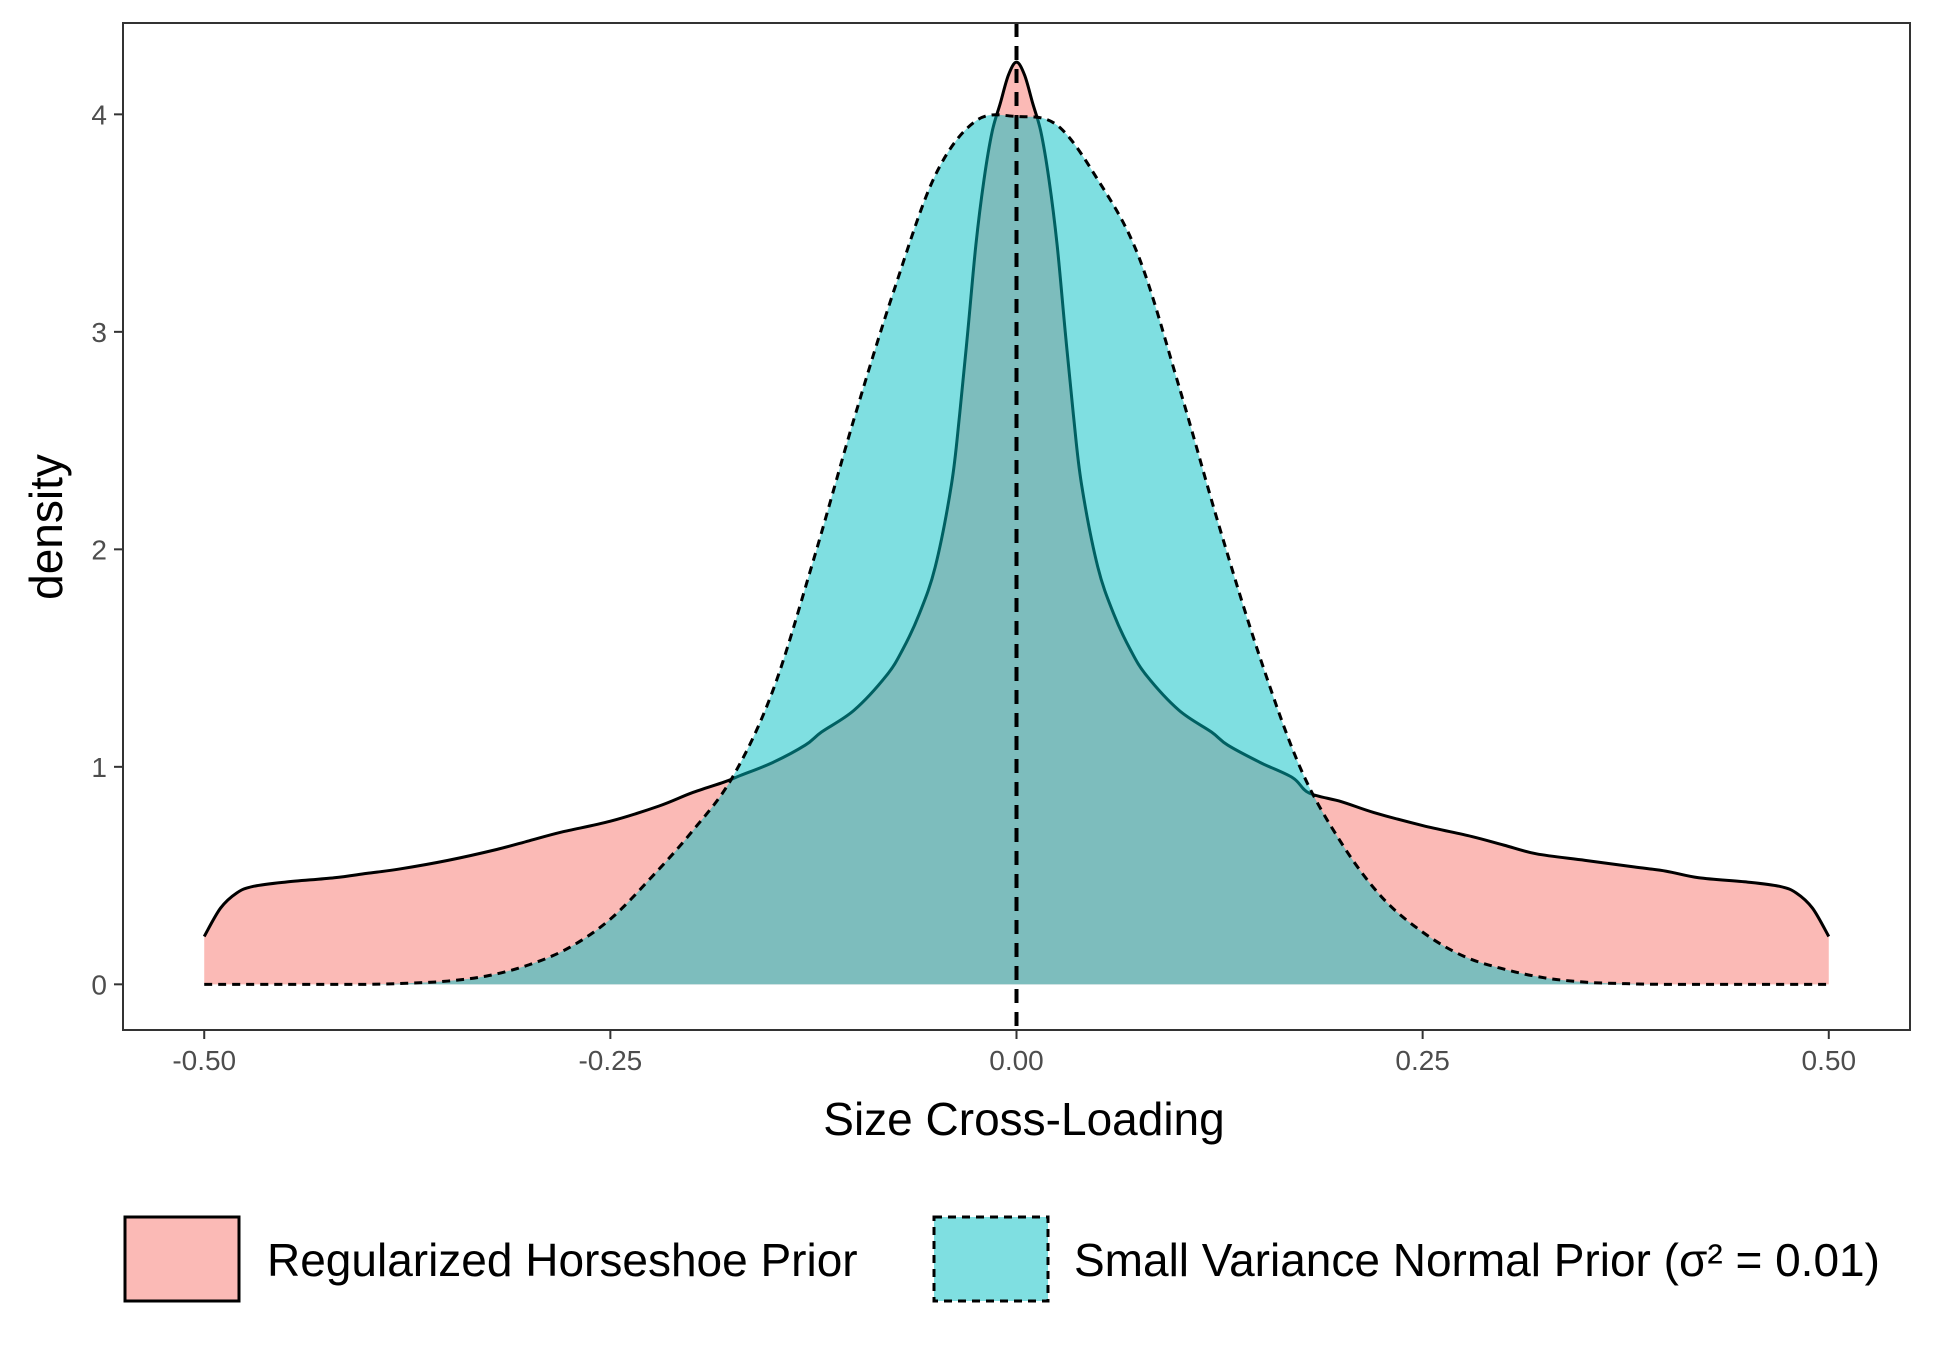 The height and width of the screenshot is (1350, 1950). Describe the element at coordinates (99, 767) in the screenshot. I see `y-tick-label: 1` at that location.